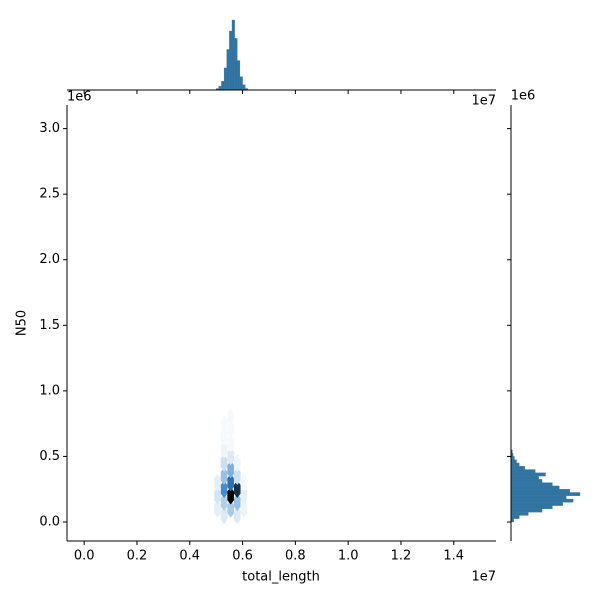 This screenshot has width=600, height=604. I want to click on x-tick-label: 1.0, so click(348, 556).